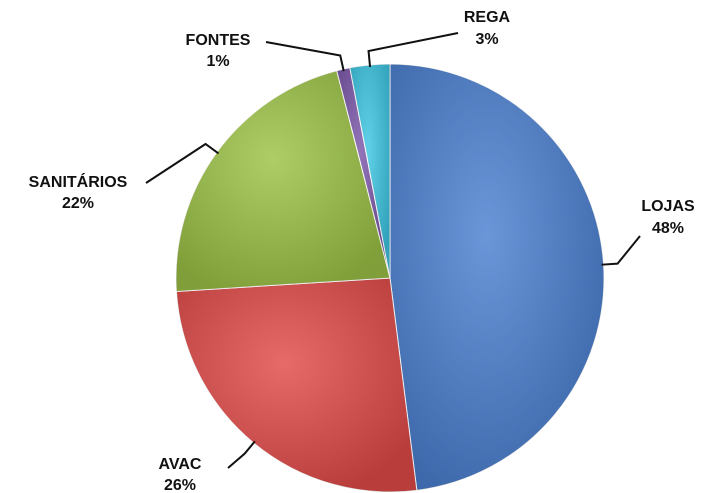 Image resolution: width=718 pixels, height=493 pixels. What do you see at coordinates (78, 181) in the screenshot?
I see `slice-label: SANITÁRIOS` at bounding box center [78, 181].